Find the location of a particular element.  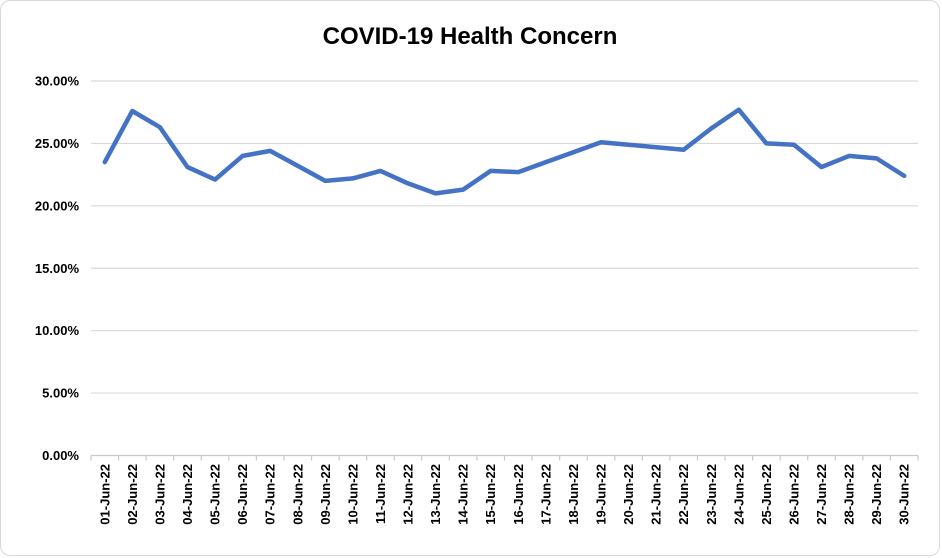

x-tick-label: 22-Jun-22 is located at coordinates (683, 494).